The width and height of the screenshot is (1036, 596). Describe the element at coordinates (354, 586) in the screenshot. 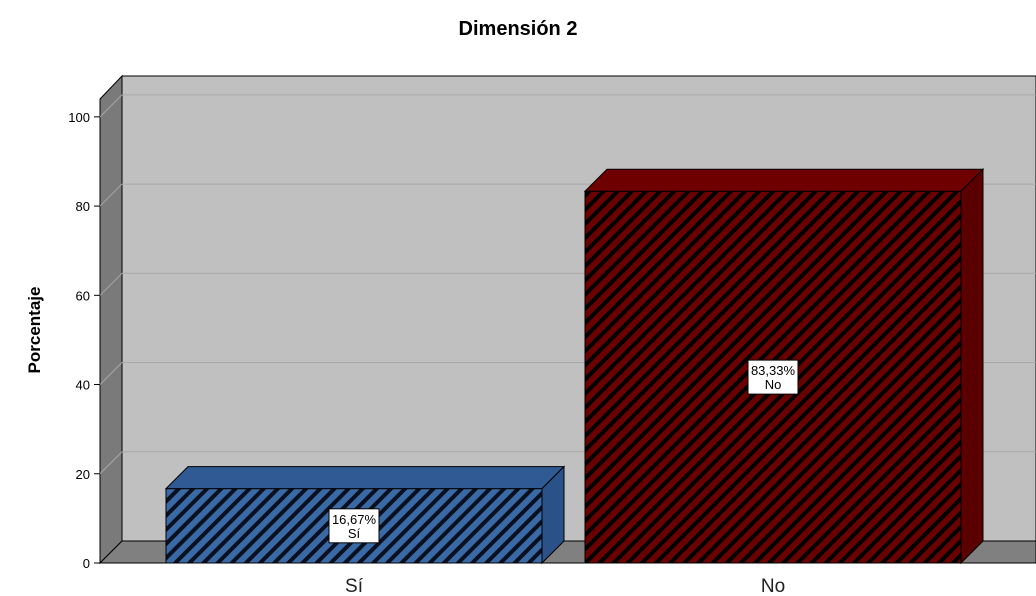

I see `x-category-label: Sí` at that location.